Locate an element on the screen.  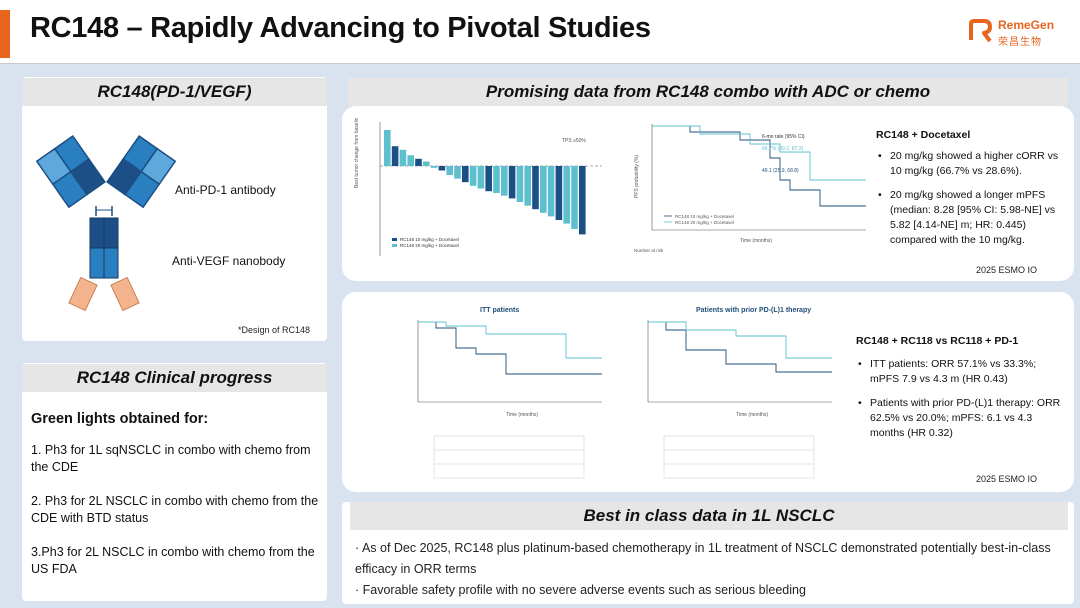
left-nanobody is located at coordinates (83, 294).